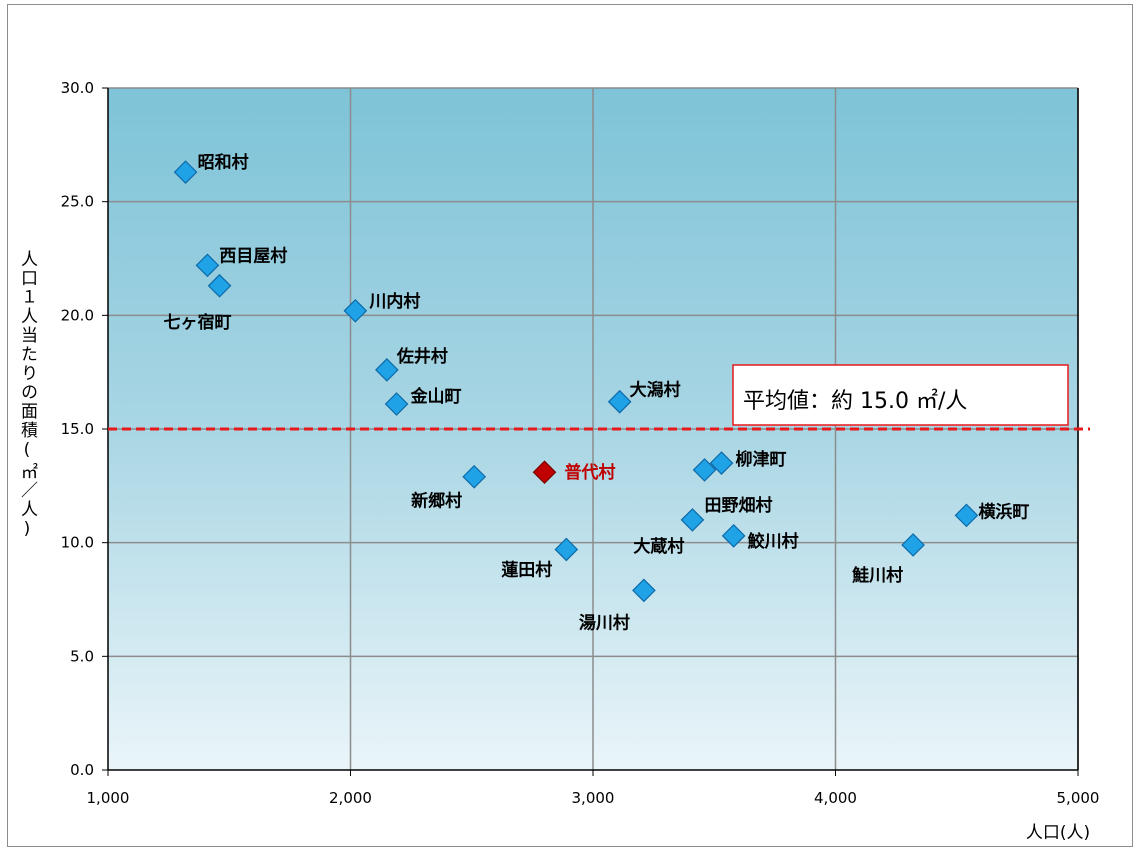 Image resolution: width=1136 pixels, height=850 pixels. What do you see at coordinates (77, 88) in the screenshot?
I see `y-tick-label: 30.0` at bounding box center [77, 88].